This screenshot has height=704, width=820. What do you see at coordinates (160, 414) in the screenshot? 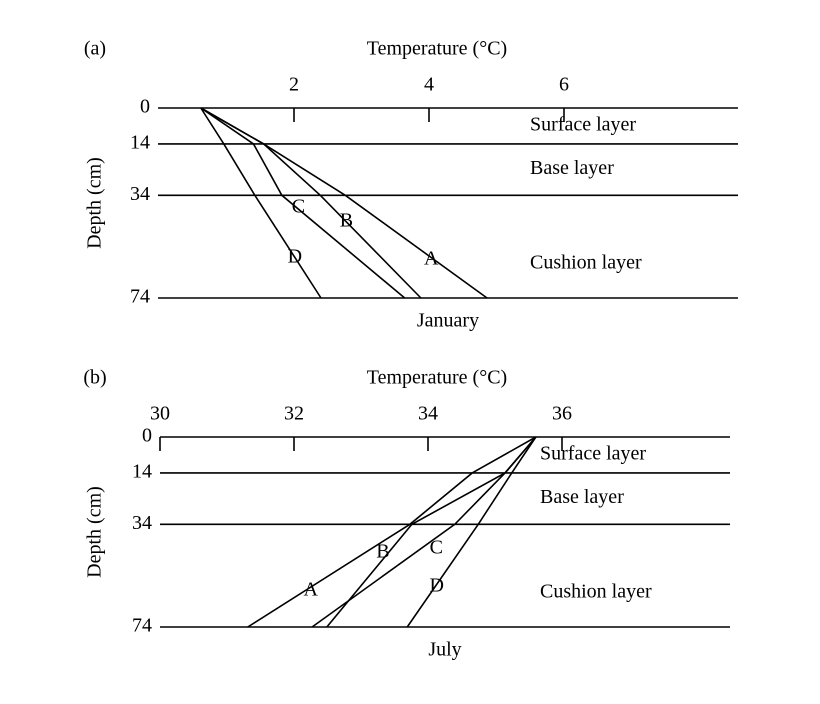
I see `x-tick-label: 30` at bounding box center [160, 414].